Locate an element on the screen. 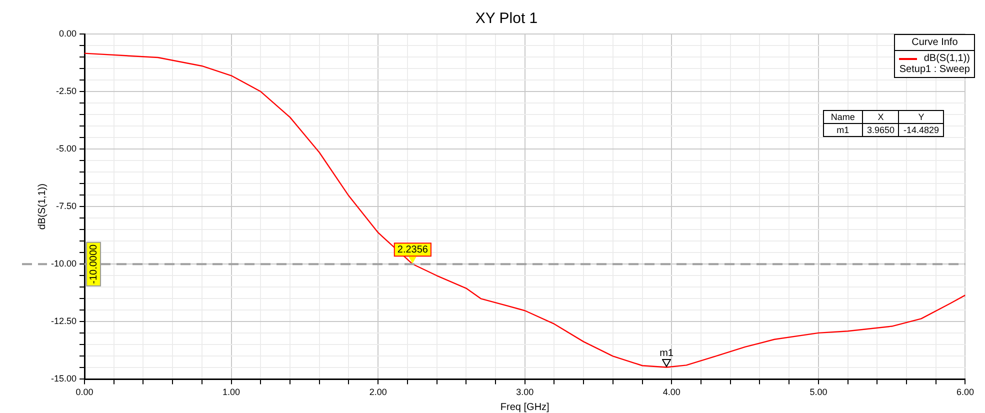  y-tick-label: -5.00 is located at coordinates (66, 149).